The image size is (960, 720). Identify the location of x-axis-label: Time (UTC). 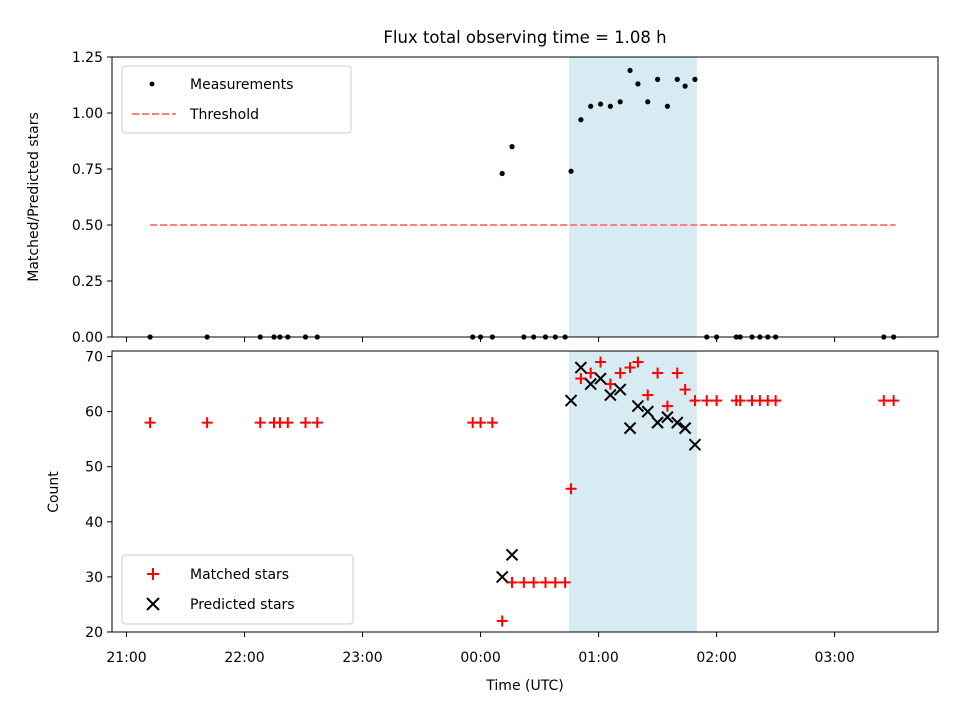
(524, 686).